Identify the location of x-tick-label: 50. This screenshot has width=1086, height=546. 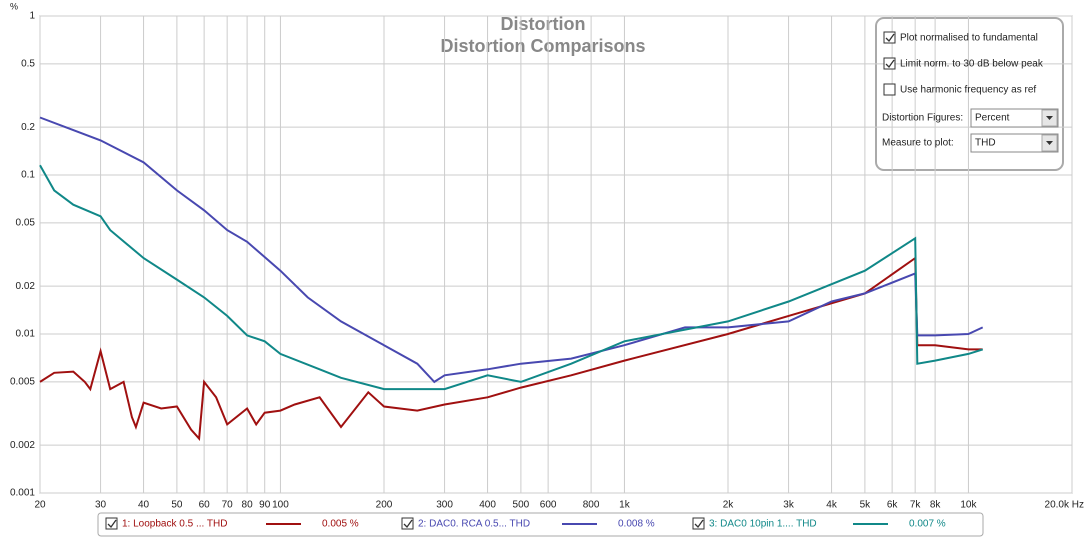
(177, 505).